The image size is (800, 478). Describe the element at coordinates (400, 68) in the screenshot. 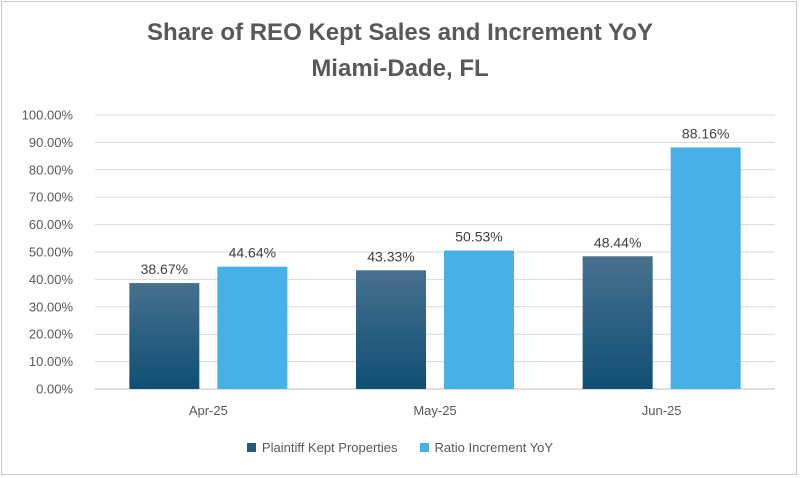

I see `chart-subtitle: Miami-Dade, FL` at that location.